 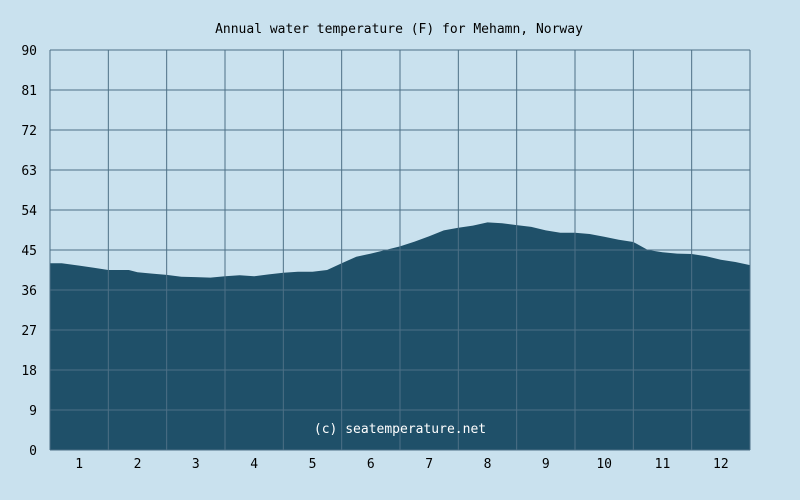 What do you see at coordinates (138, 464) in the screenshot?
I see `x-tick-label: 2` at bounding box center [138, 464].